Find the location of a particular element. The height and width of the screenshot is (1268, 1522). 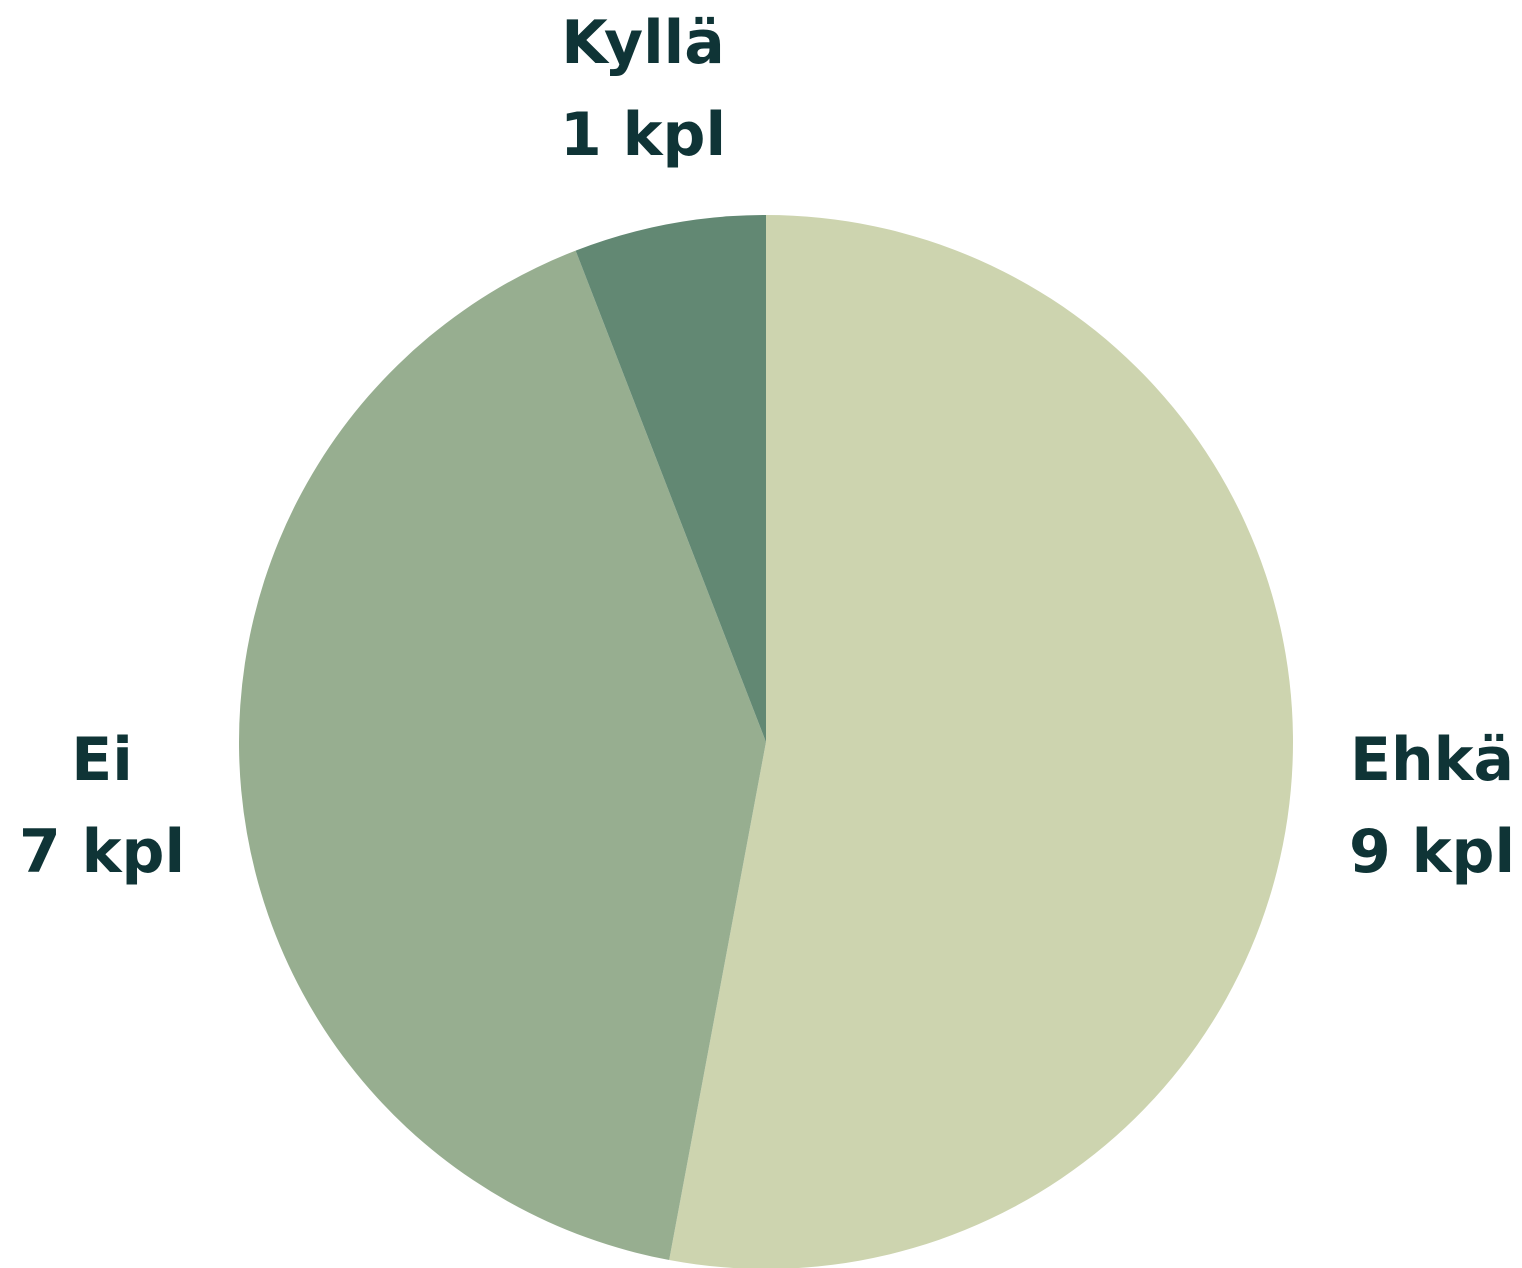

slice-label-value: 9 kpl is located at coordinates (1432, 852).